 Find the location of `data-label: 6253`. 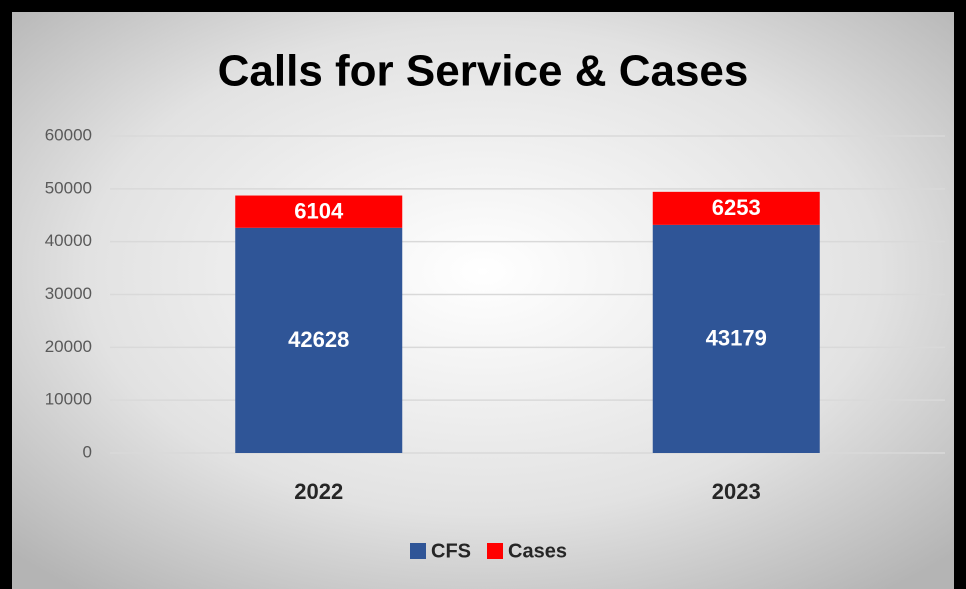

data-label: 6253 is located at coordinates (736, 207).